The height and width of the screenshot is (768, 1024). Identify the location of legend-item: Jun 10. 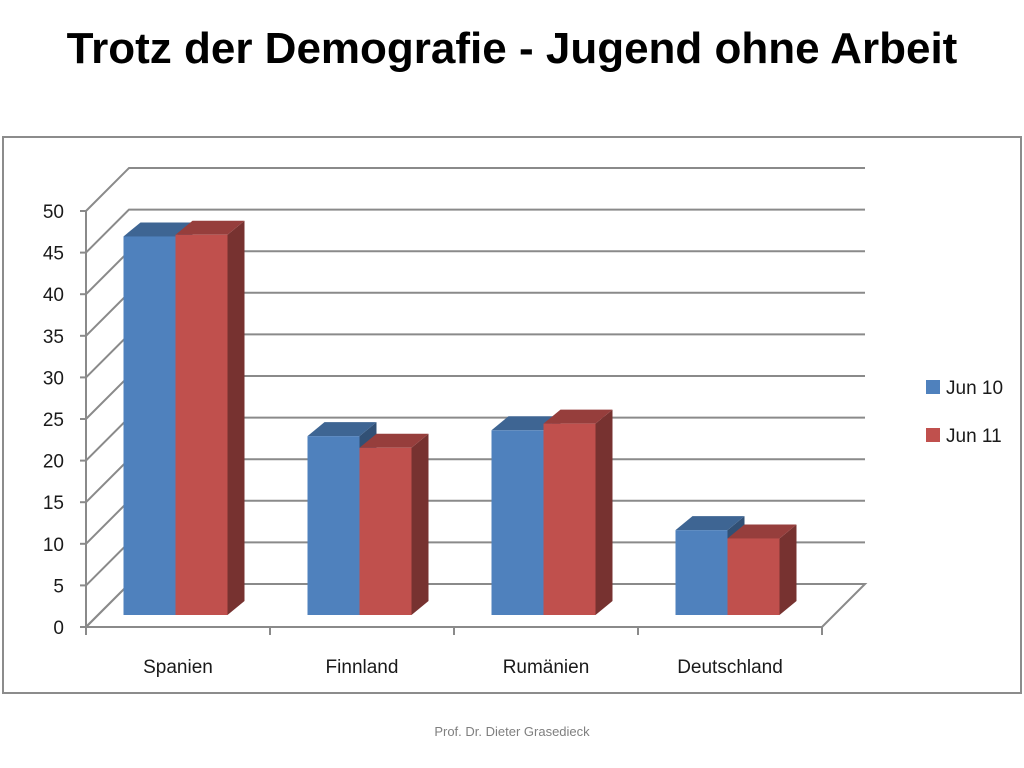
(964, 388).